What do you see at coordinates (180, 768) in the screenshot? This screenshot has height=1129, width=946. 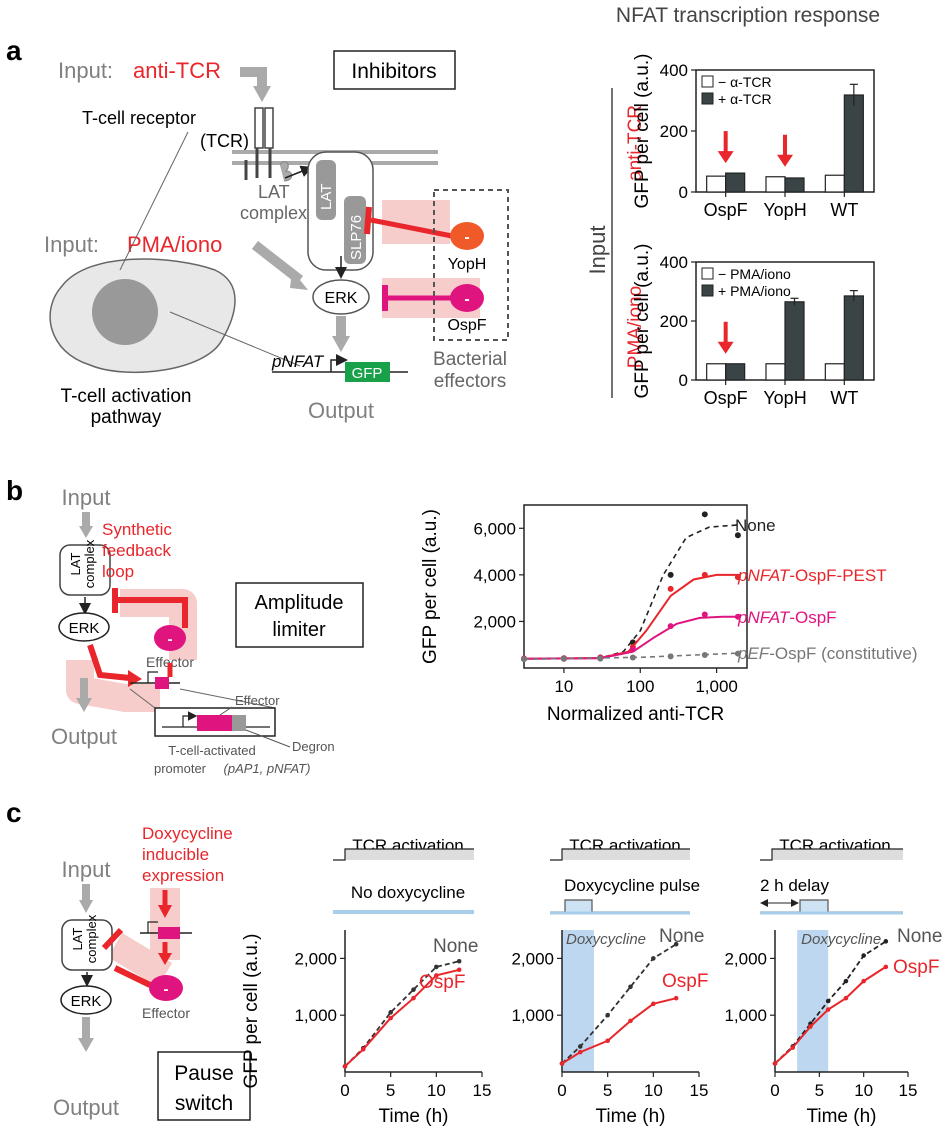 I see `promoter-label: promoter` at bounding box center [180, 768].